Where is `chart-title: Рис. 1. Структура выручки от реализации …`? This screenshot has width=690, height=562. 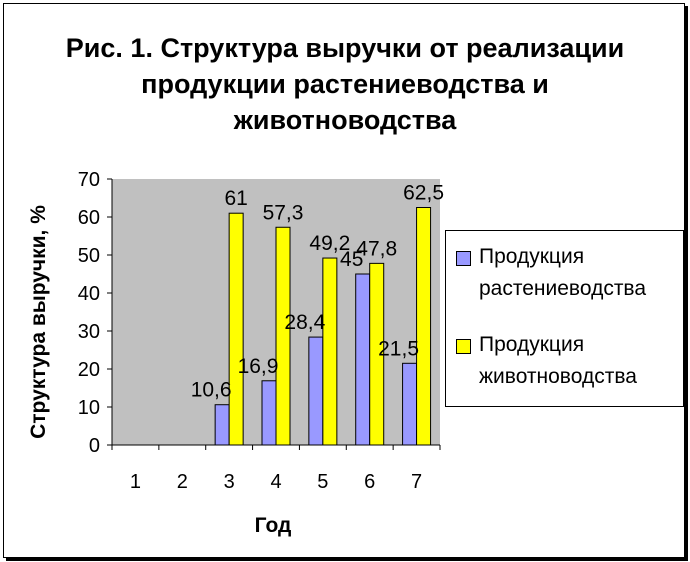
chart-title: Рис. 1. Структура выручки от реализации … is located at coordinates (345, 84).